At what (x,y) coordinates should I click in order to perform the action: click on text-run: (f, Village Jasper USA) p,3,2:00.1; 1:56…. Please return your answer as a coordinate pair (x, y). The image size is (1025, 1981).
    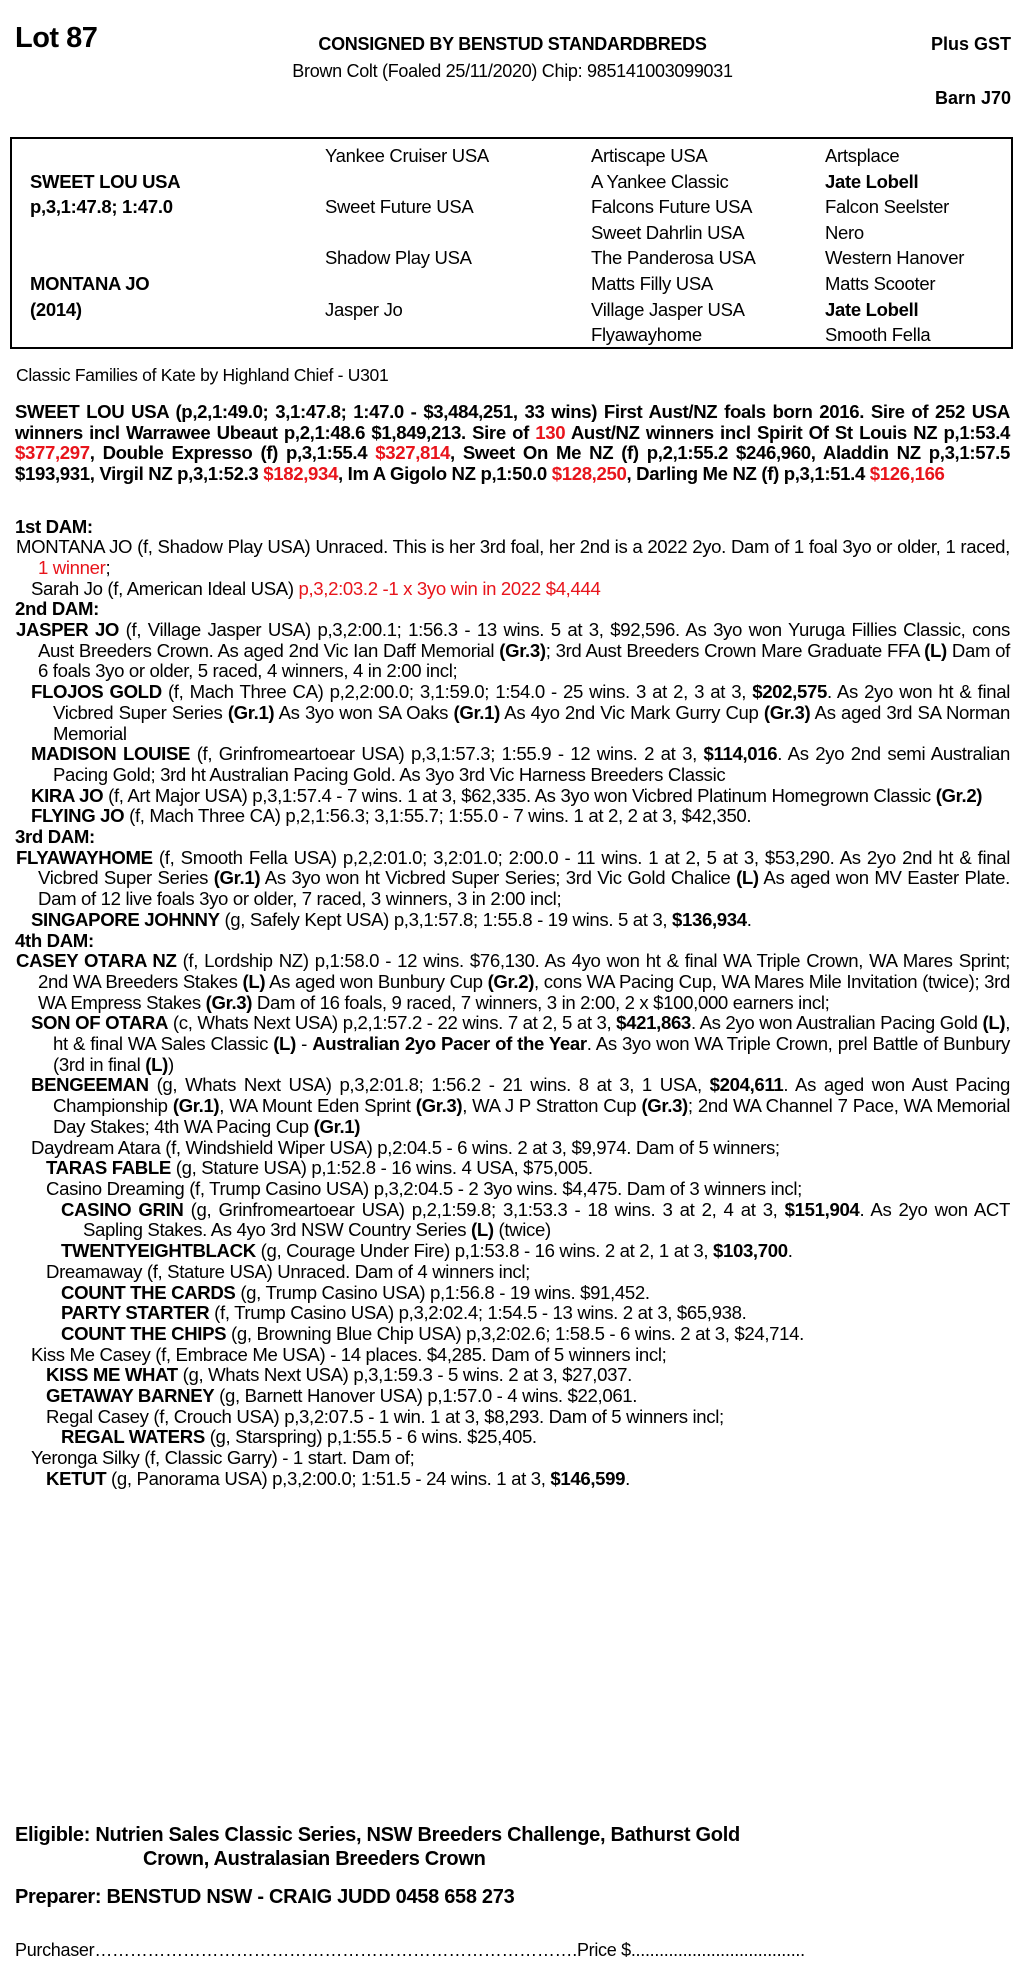
    Looking at the image, I should click on (524, 640).